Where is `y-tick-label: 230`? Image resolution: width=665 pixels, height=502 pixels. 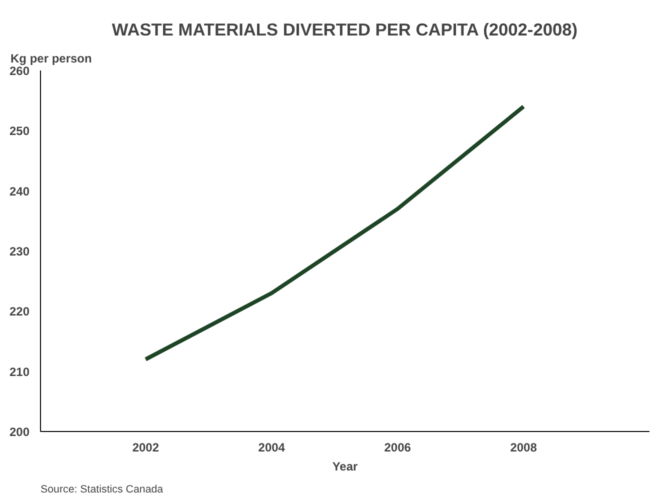
y-tick-label: 230 is located at coordinates (19, 251).